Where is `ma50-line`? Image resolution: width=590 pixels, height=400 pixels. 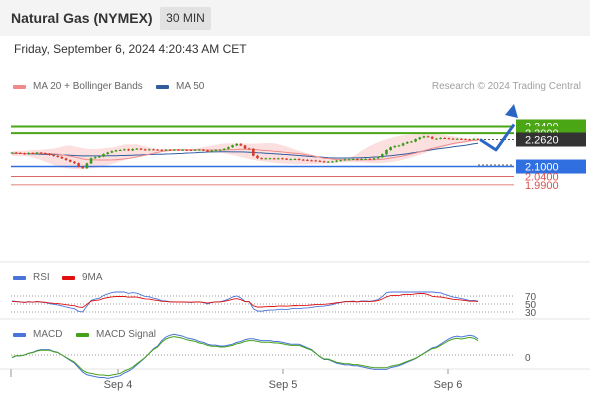 ma50-line is located at coordinates (245, 150).